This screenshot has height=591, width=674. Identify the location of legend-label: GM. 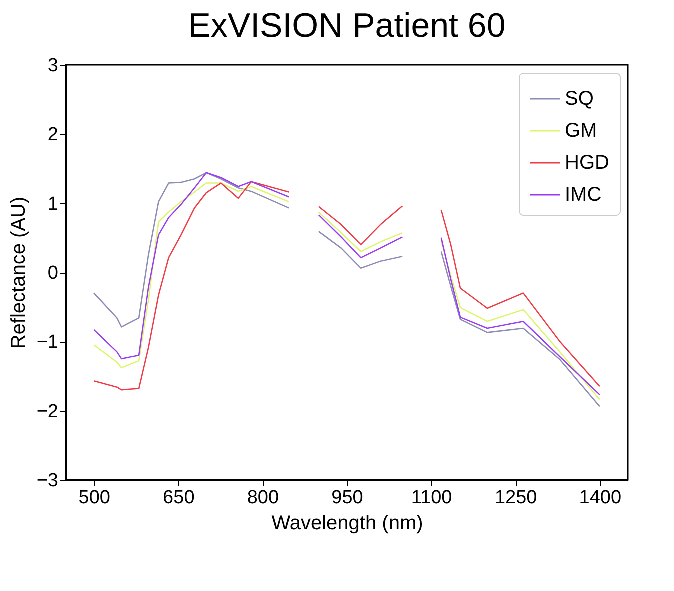
(581, 131).